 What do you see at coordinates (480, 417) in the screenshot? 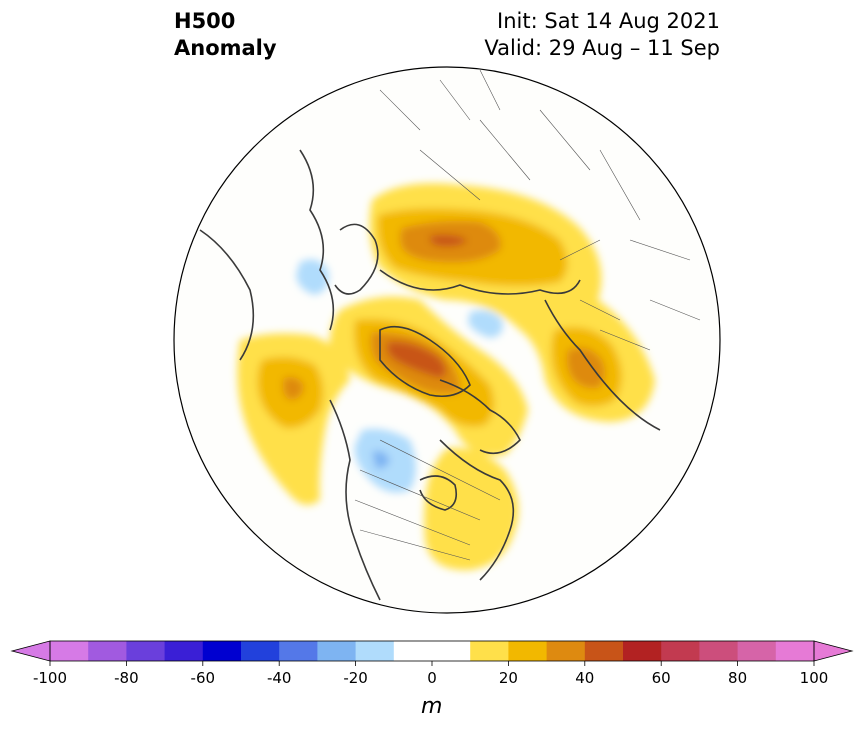
I see `coastline-arctic-canada` at bounding box center [480, 417].